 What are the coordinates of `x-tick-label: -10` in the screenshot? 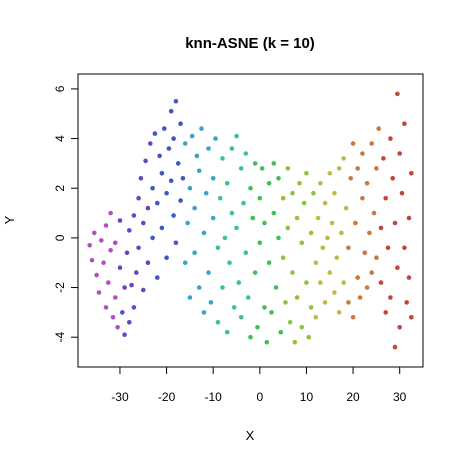 It's located at (214, 397).